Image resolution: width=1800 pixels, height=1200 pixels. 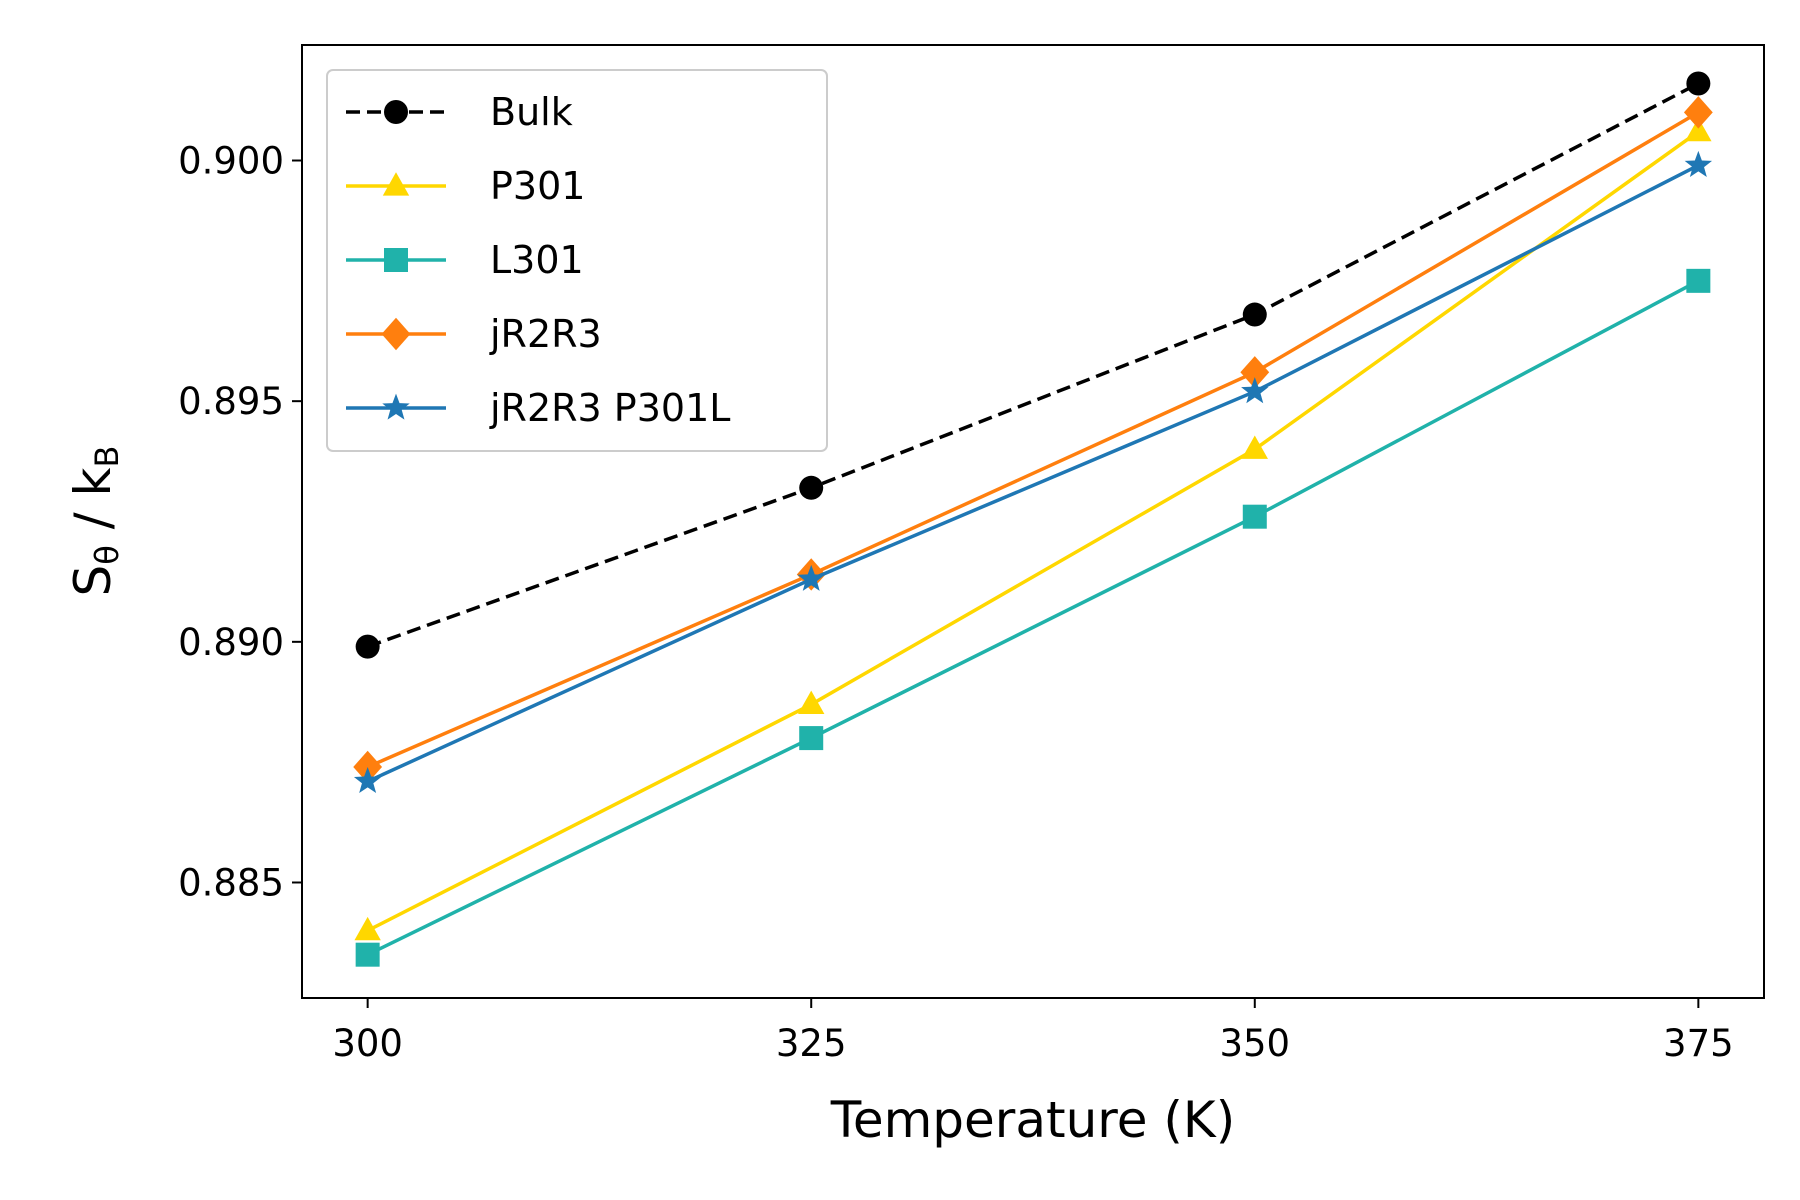 I want to click on legend-marker-p301, so click(x=396, y=184).